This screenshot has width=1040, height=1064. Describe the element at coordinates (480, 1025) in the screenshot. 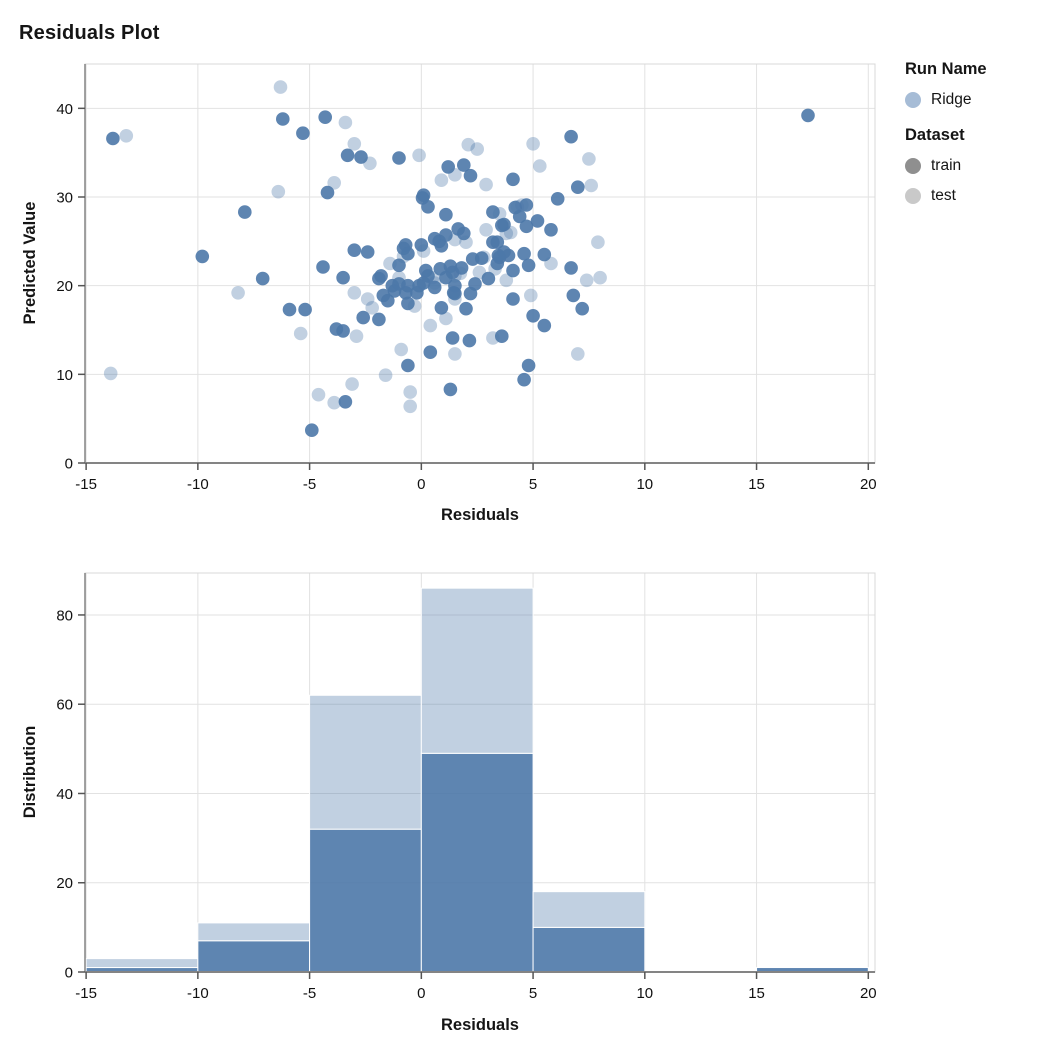

I see `histogram-x-axis-title: Residuals` at that location.